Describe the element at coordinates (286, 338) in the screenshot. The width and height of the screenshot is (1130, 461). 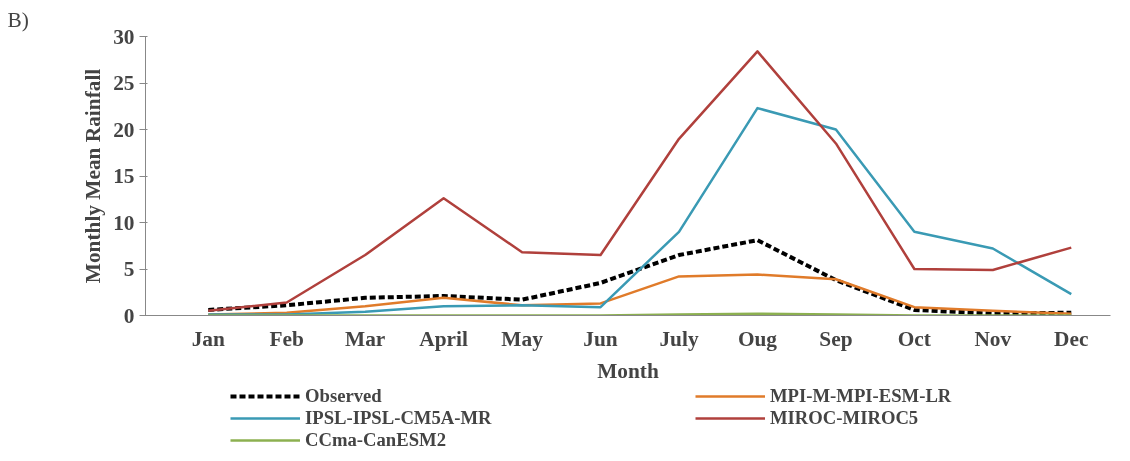
I see `x-tick-label: Feb` at that location.